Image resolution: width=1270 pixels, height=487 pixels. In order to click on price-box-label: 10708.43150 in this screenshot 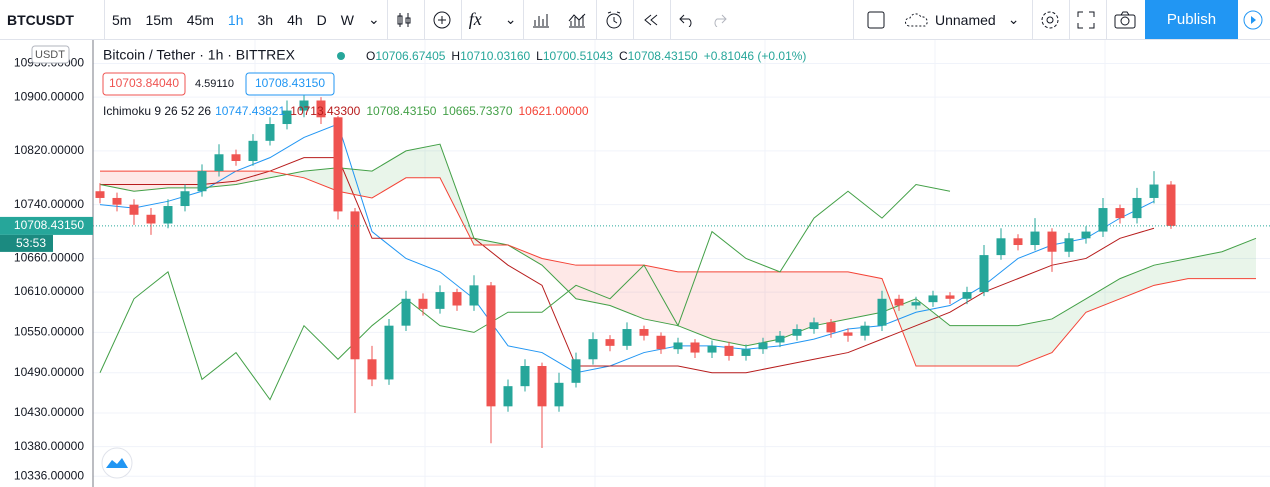, I will do `click(290, 83)`.